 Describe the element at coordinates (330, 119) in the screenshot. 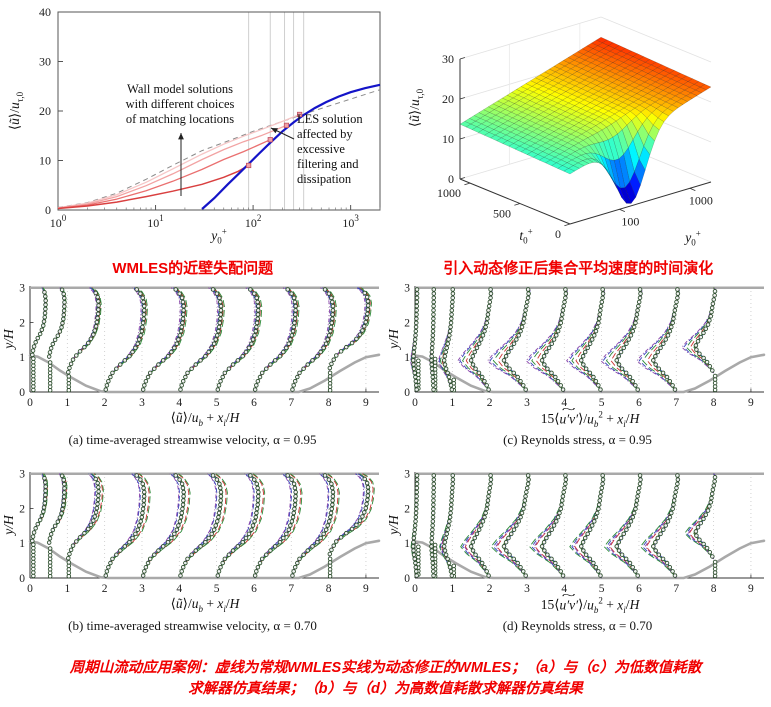

I see `svg-text: LES solution` at that location.